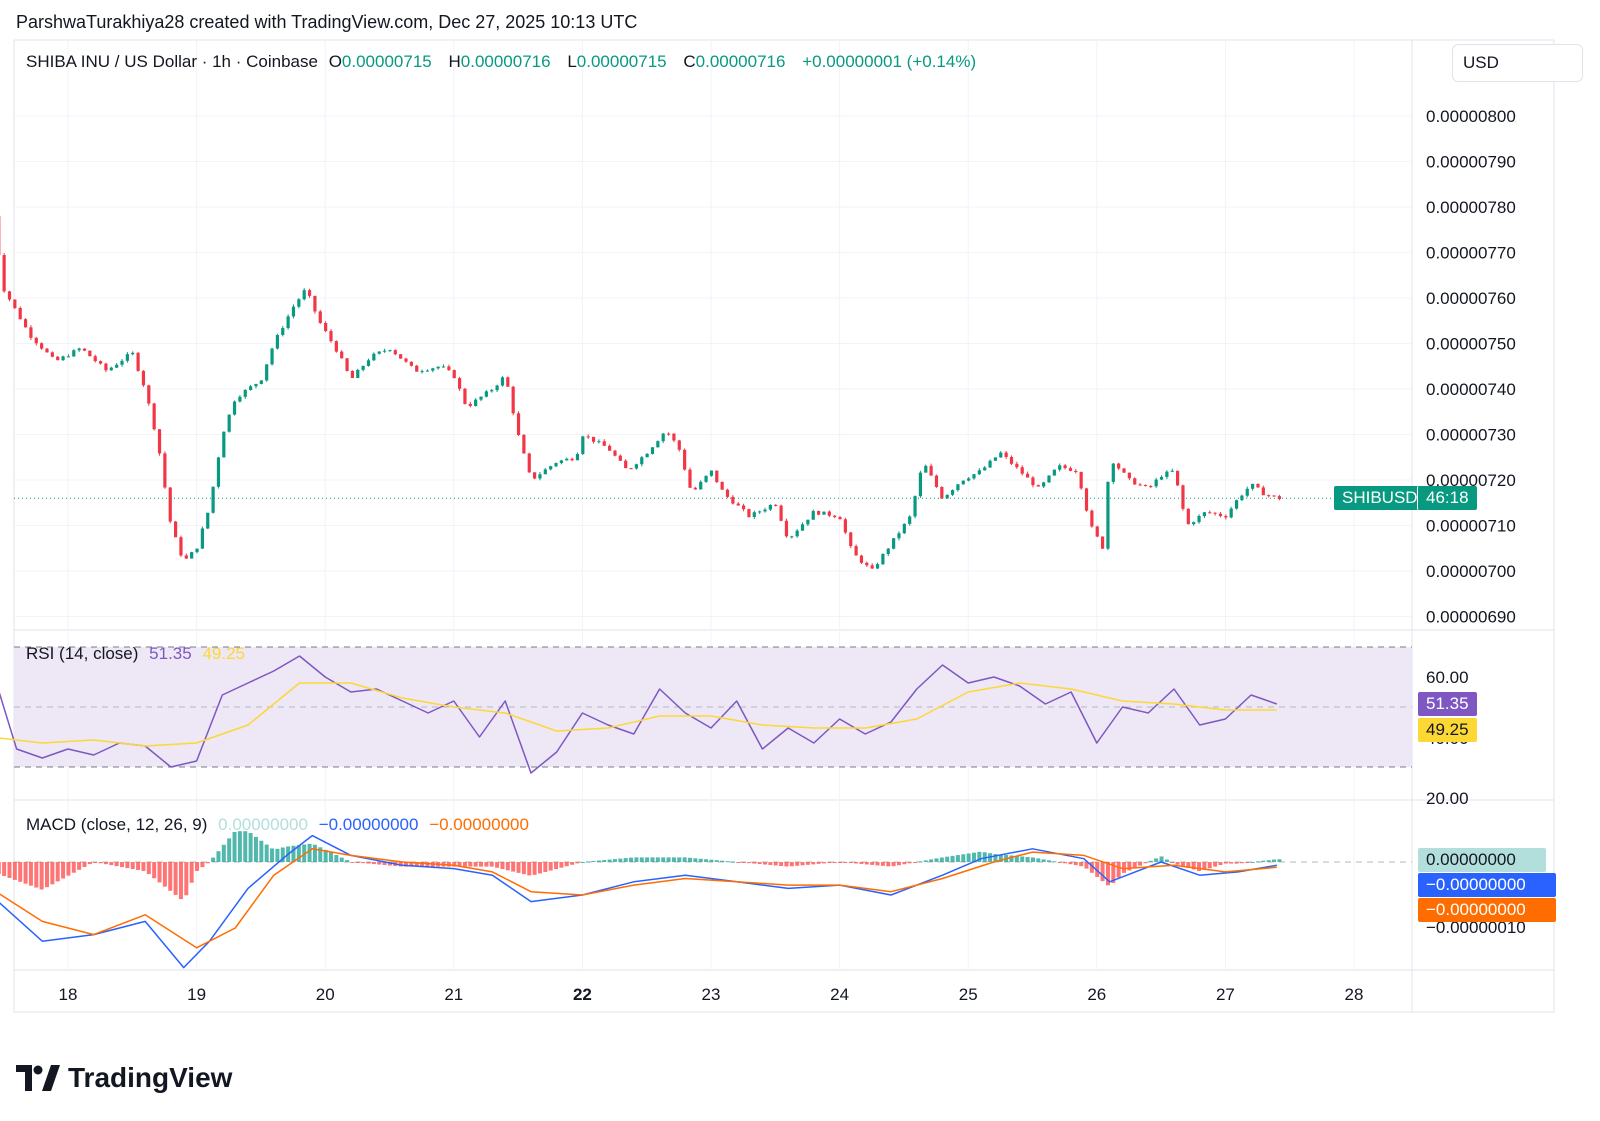 The image size is (1600, 1121). What do you see at coordinates (172, 61) in the screenshot?
I see `symbol-label: SHIBA INU / US Dollar · 1h · Coinbase` at bounding box center [172, 61].